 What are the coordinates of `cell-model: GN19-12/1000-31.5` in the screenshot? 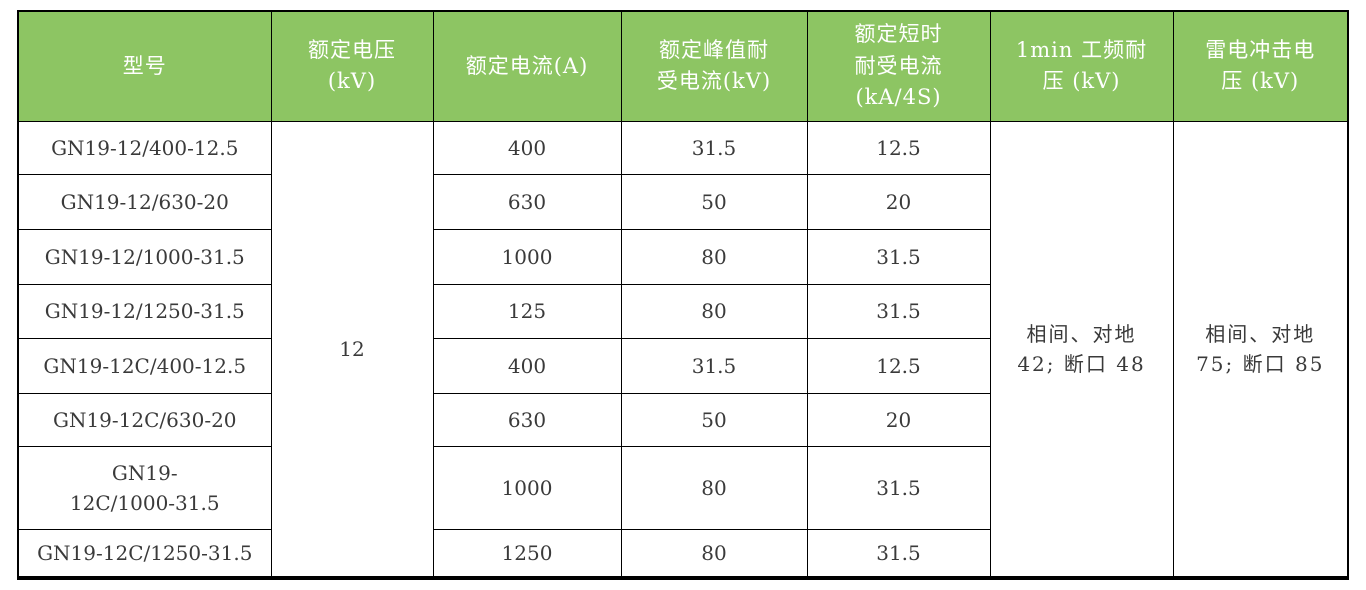 It's located at (144, 256).